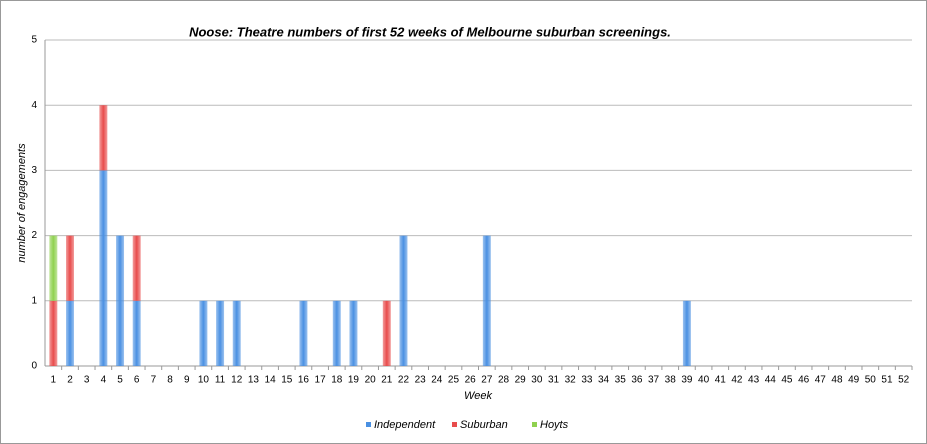 This screenshot has width=927, height=444. Describe the element at coordinates (621, 380) in the screenshot. I see `x-tick-label: 35` at that location.